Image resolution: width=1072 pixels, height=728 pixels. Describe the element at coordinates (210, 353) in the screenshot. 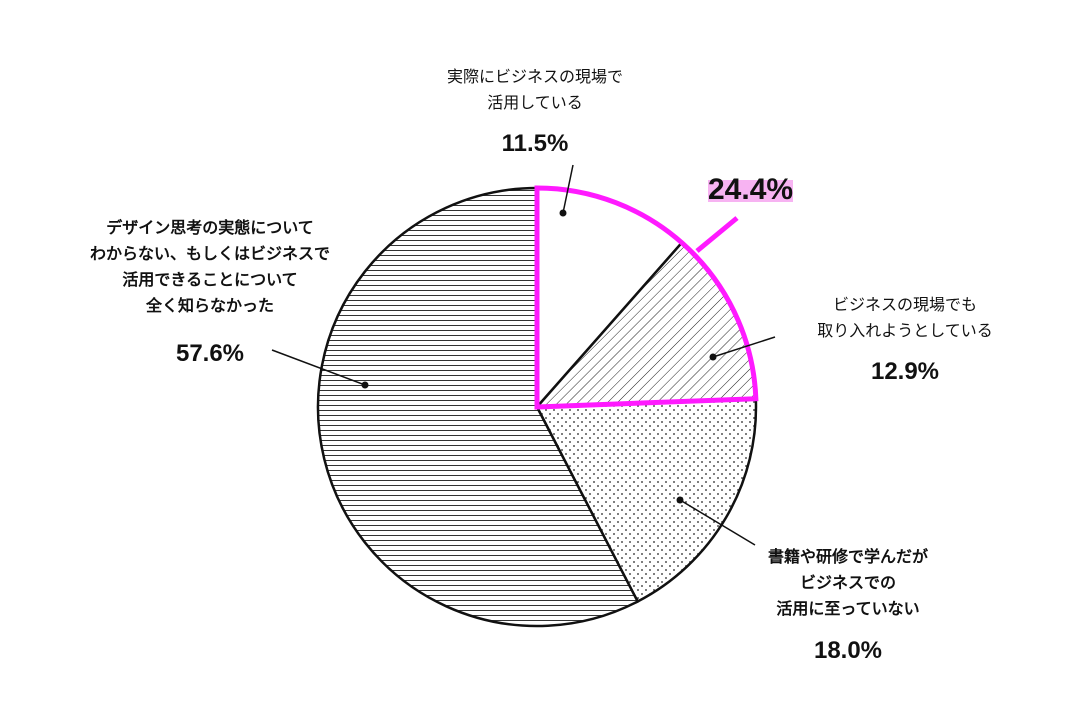

I see `value-label: 57.6%` at that location.